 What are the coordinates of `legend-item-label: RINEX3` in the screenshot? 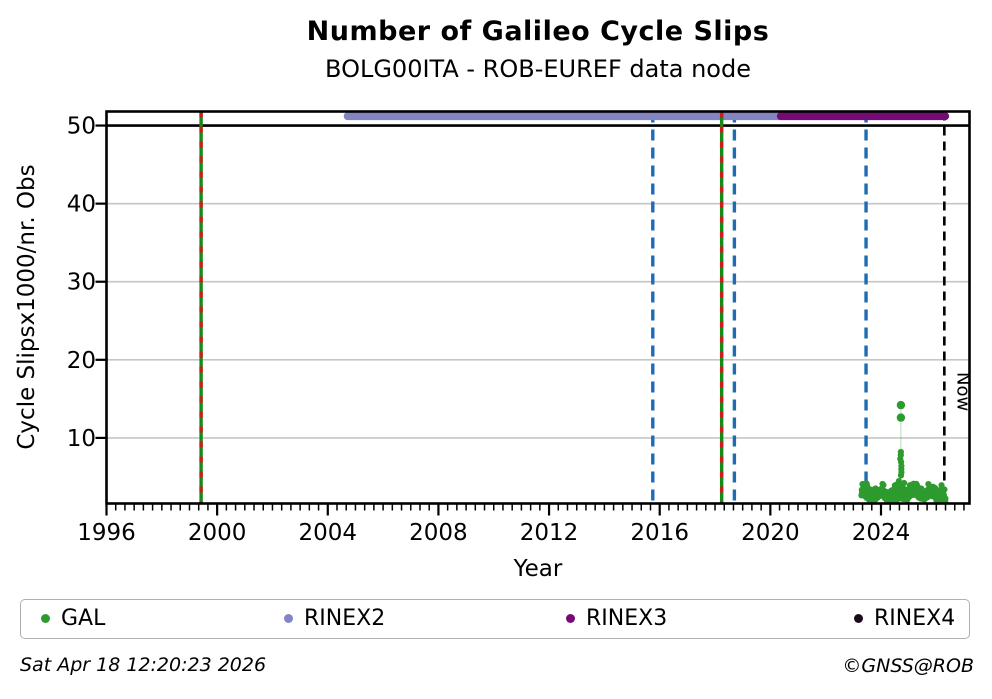 It's located at (627, 618).